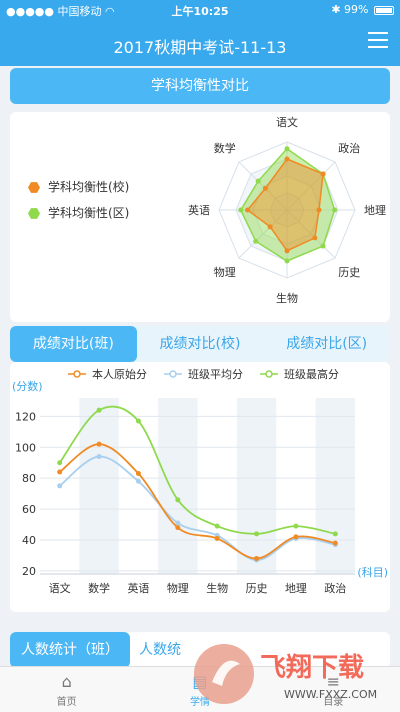 This screenshot has height=712, width=400. I want to click on legend-label: 班级最高分, so click(311, 374).